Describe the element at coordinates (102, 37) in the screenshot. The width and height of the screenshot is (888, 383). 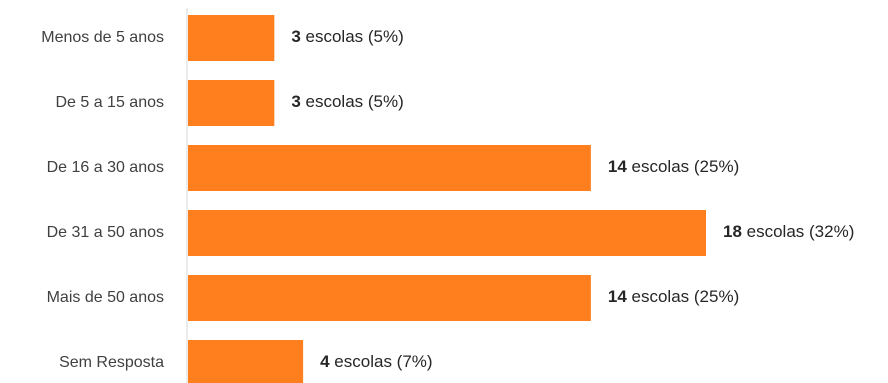
I see `category-label: Menos de 5 anos` at that location.